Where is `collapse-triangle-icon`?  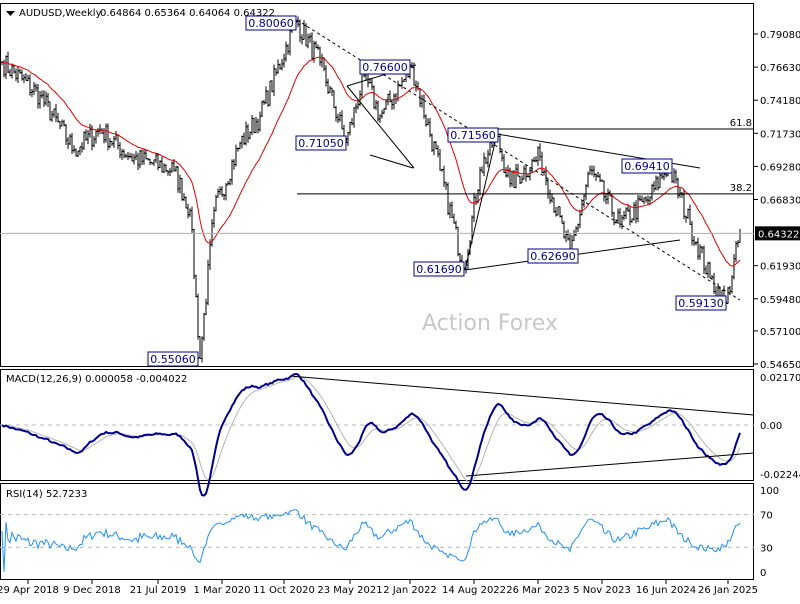
collapse-triangle-icon is located at coordinates (10, 13).